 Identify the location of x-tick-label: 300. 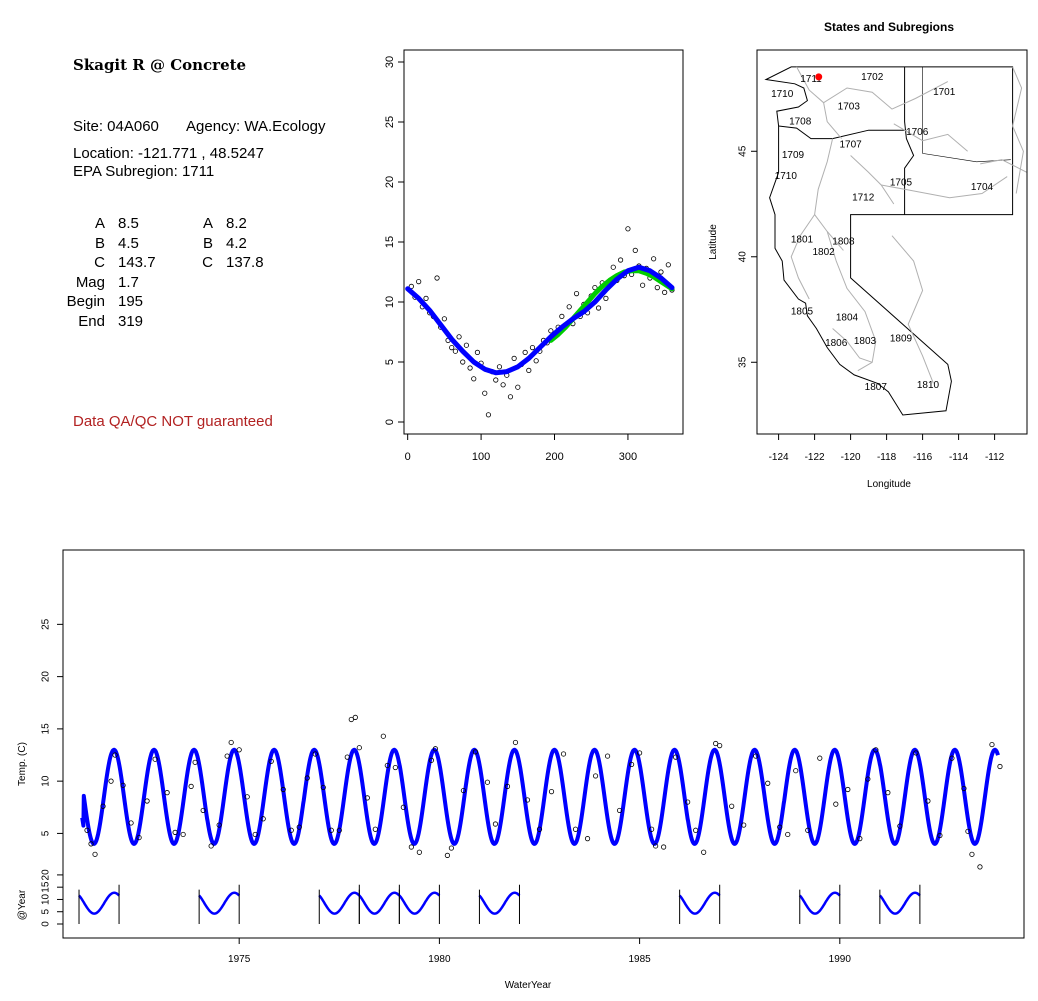
(628, 457).